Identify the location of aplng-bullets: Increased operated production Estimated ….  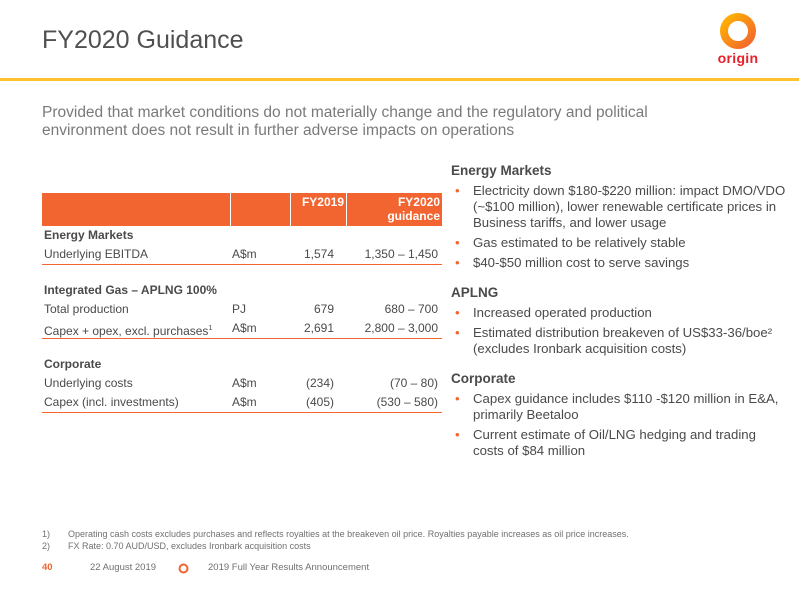
(618, 331).